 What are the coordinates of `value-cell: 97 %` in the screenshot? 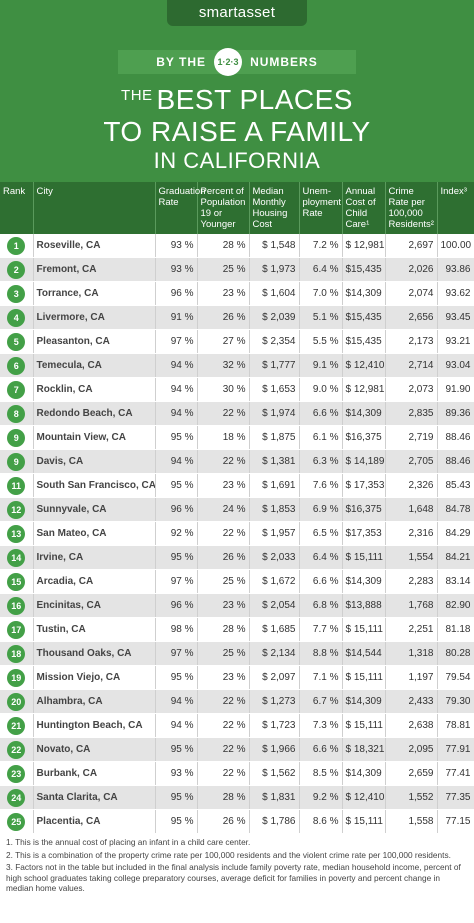 It's located at (176, 581).